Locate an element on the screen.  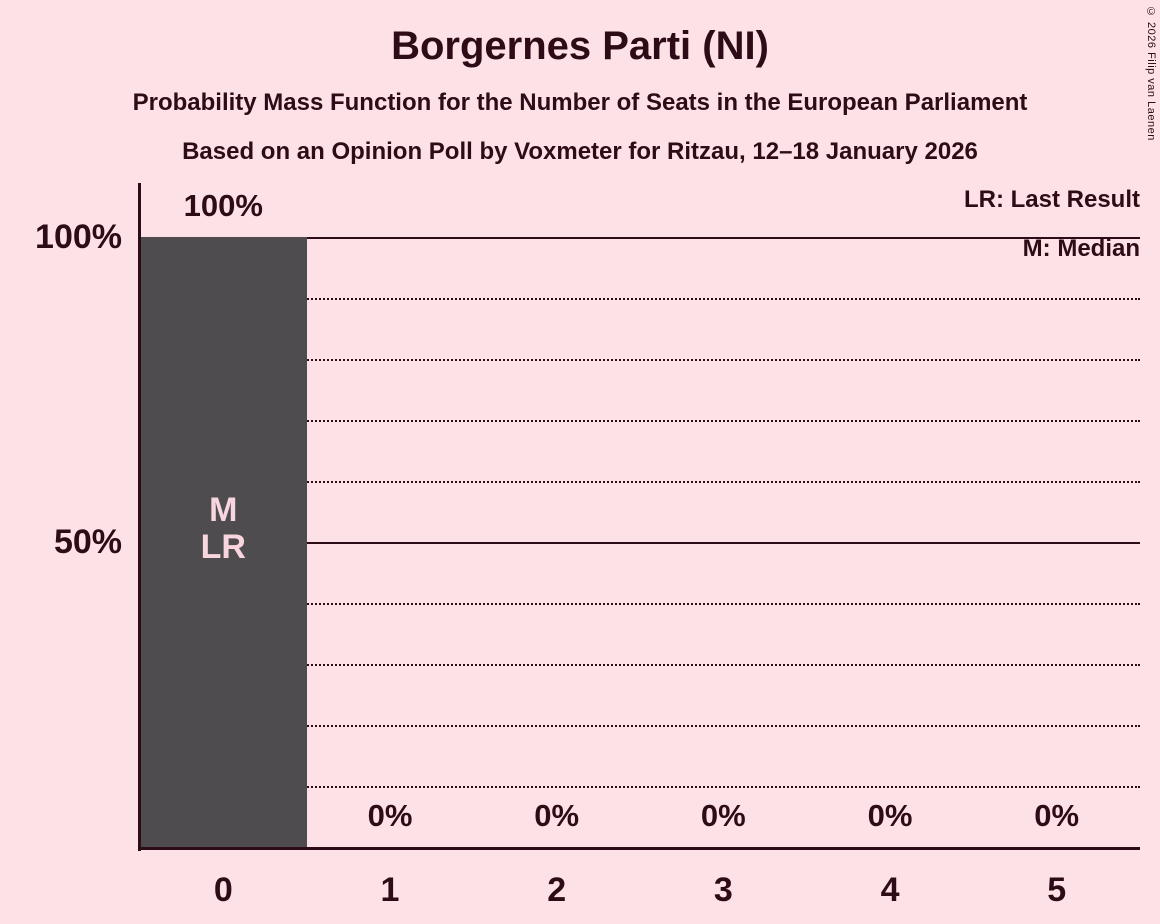
bar-annotation-0: M LR is located at coordinates (223, 528).